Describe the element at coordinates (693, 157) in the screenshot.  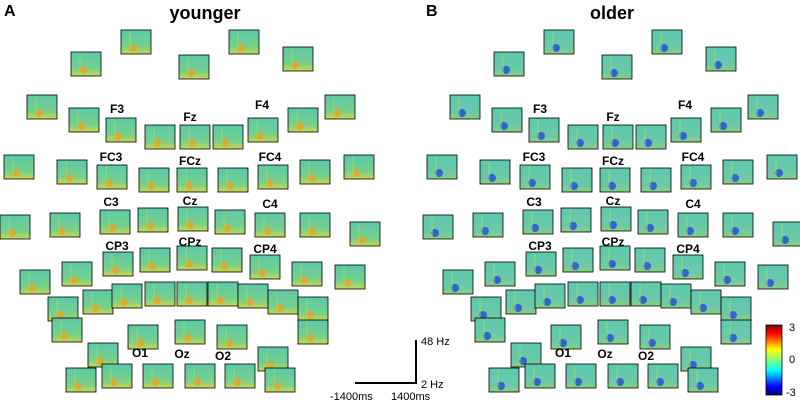
I see `electrode-label: FC4` at that location.